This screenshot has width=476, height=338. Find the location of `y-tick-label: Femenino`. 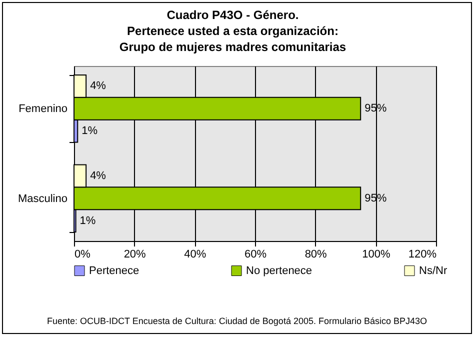

y-tick-label: Femenino is located at coordinates (43, 109).